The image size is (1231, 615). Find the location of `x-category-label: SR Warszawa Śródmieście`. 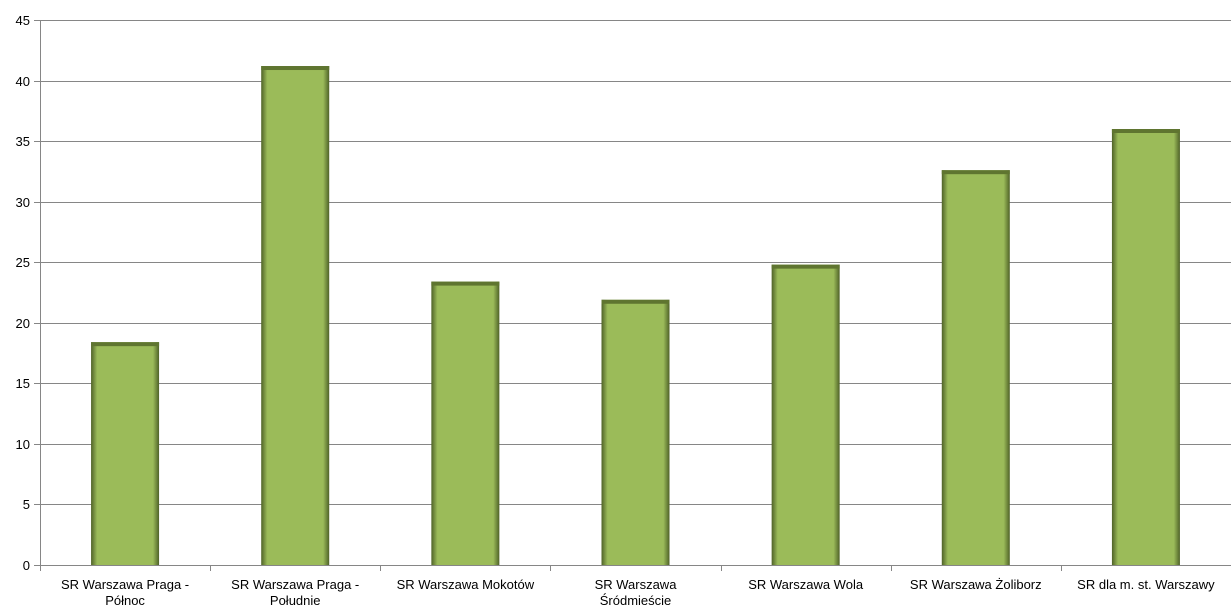

x-category-label: SR Warszawa Śródmieście is located at coordinates (636, 592).